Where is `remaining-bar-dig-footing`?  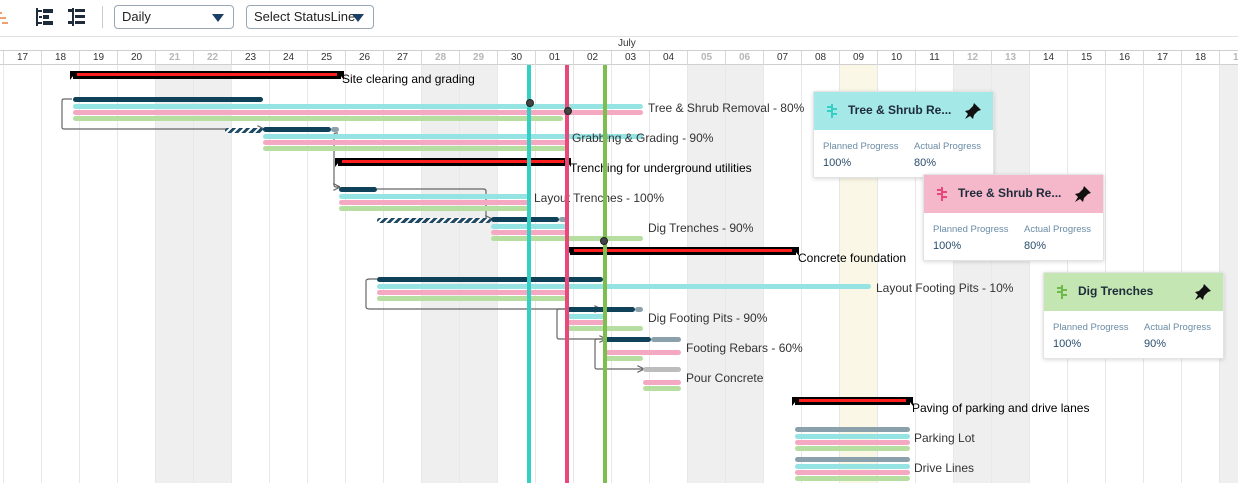
remaining-bar-dig-footing is located at coordinates (639, 309).